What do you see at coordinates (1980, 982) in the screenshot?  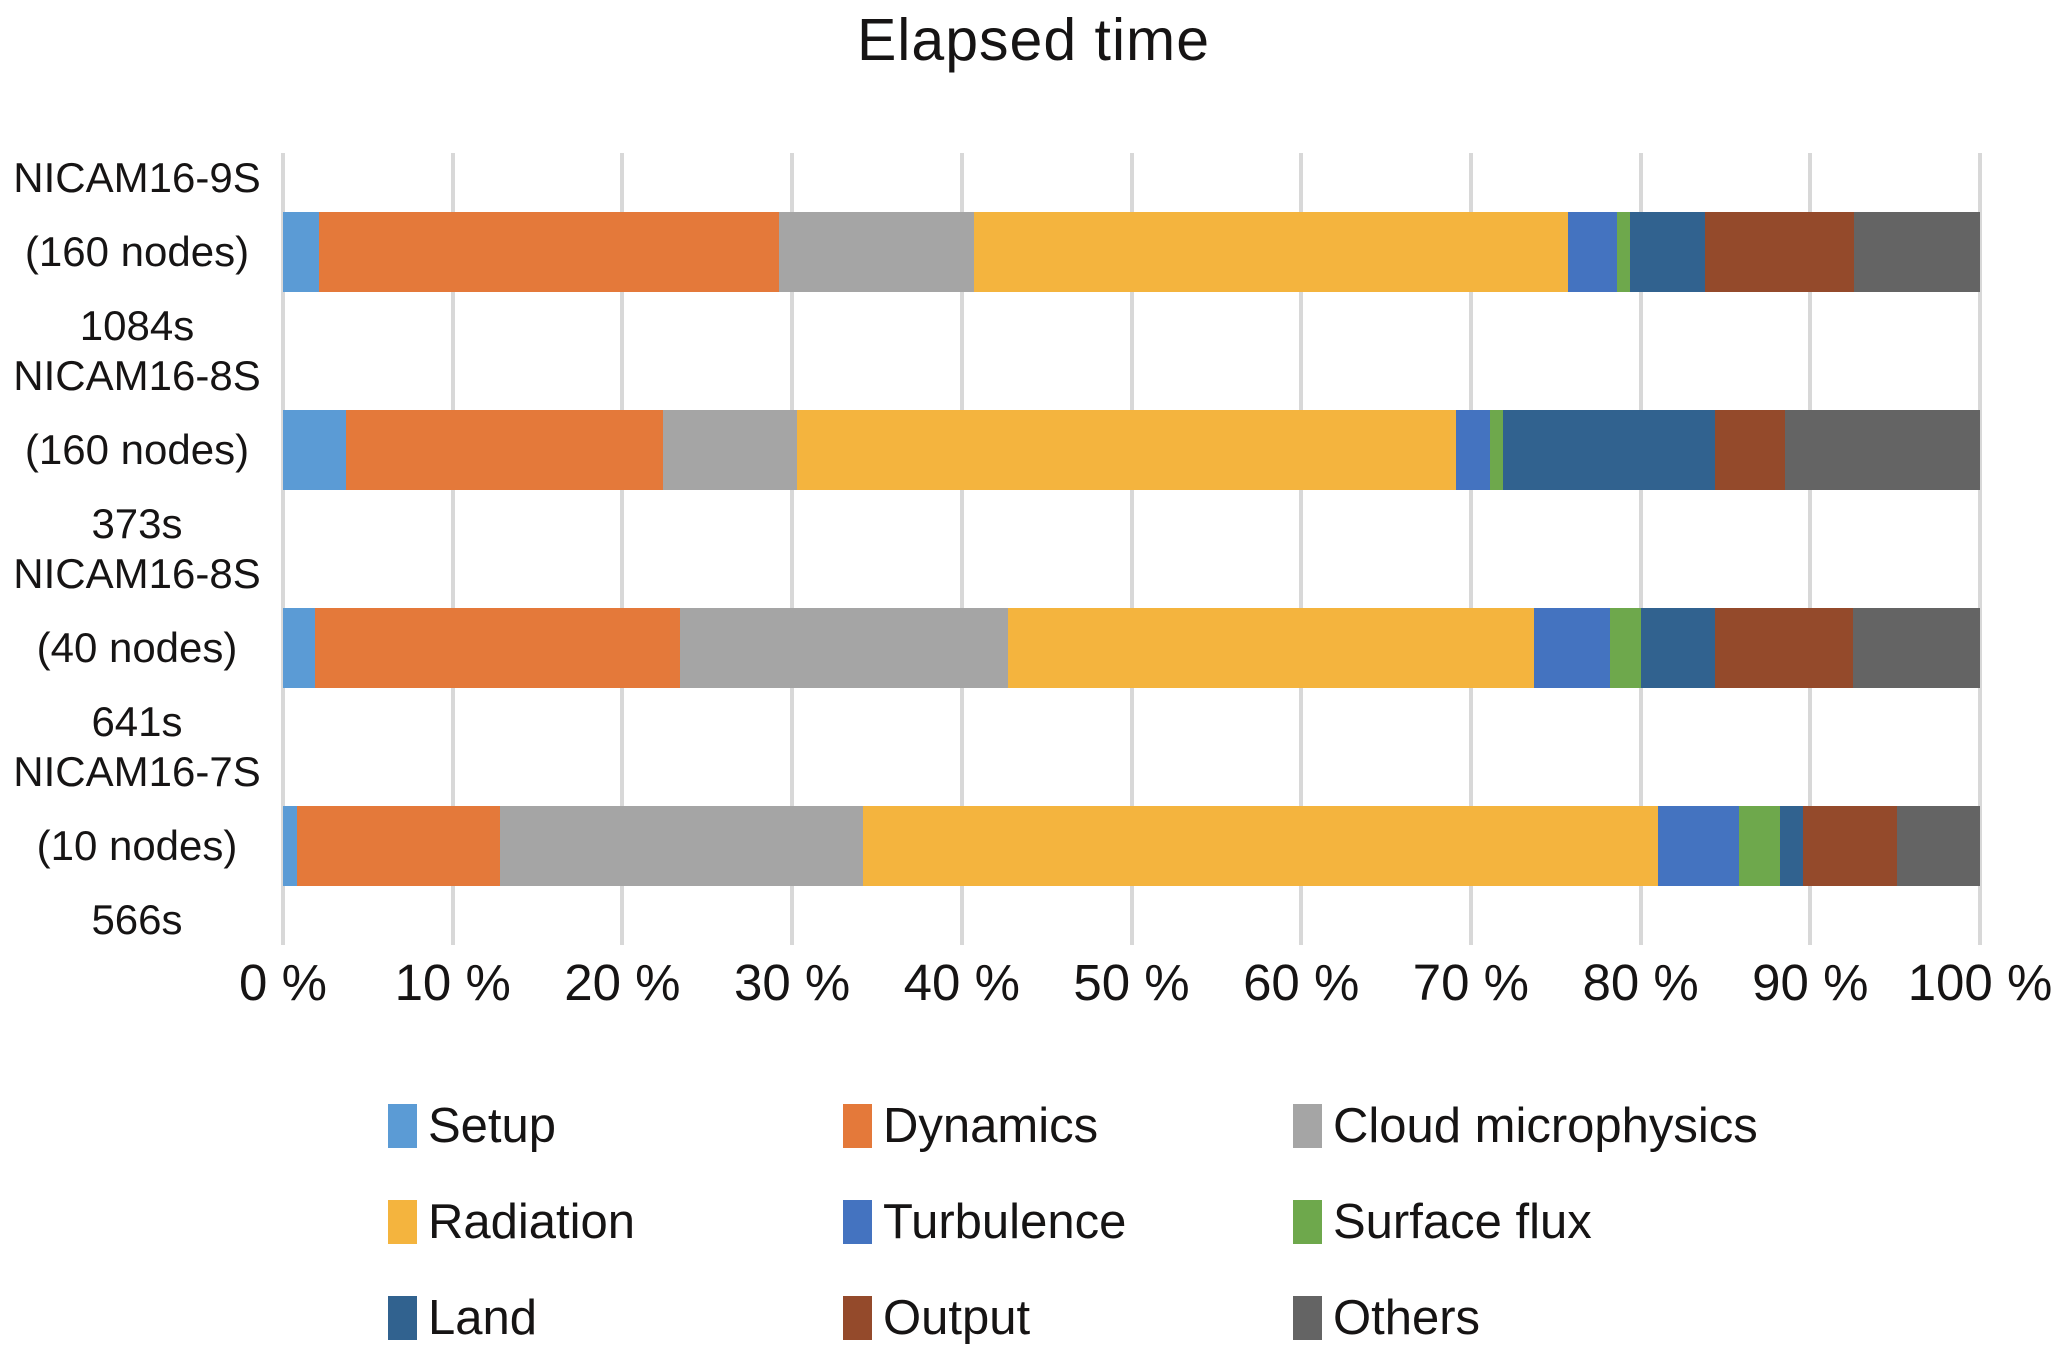 I see `x-tick-label: 100 %` at bounding box center [1980, 982].